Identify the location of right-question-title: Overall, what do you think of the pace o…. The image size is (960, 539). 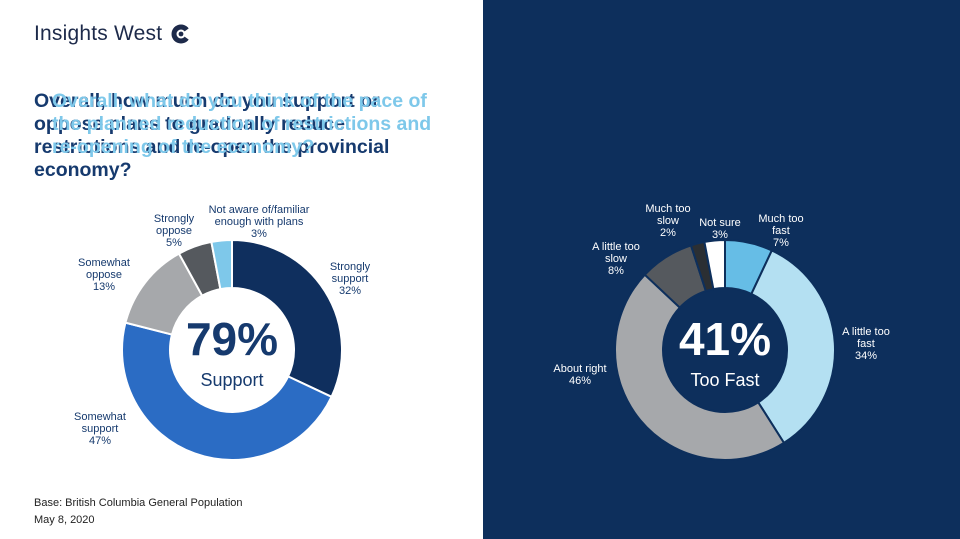
(242, 124).